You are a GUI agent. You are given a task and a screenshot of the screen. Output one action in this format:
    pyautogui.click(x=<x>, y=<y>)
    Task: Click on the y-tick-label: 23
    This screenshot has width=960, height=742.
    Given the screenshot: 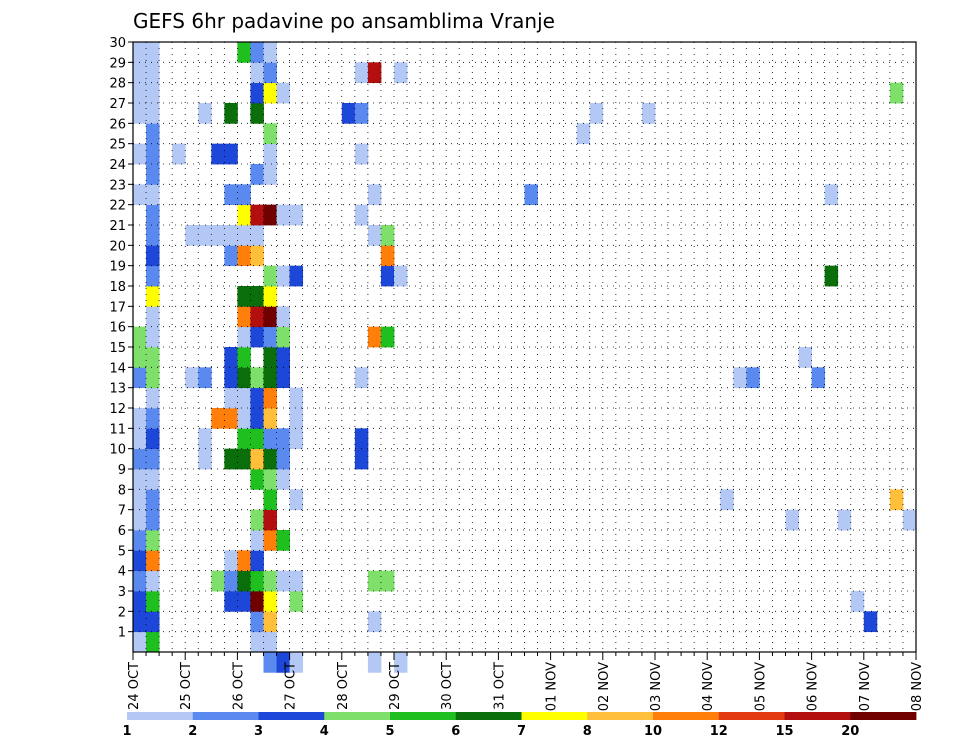 What is the action you would take?
    pyautogui.click(x=117, y=185)
    